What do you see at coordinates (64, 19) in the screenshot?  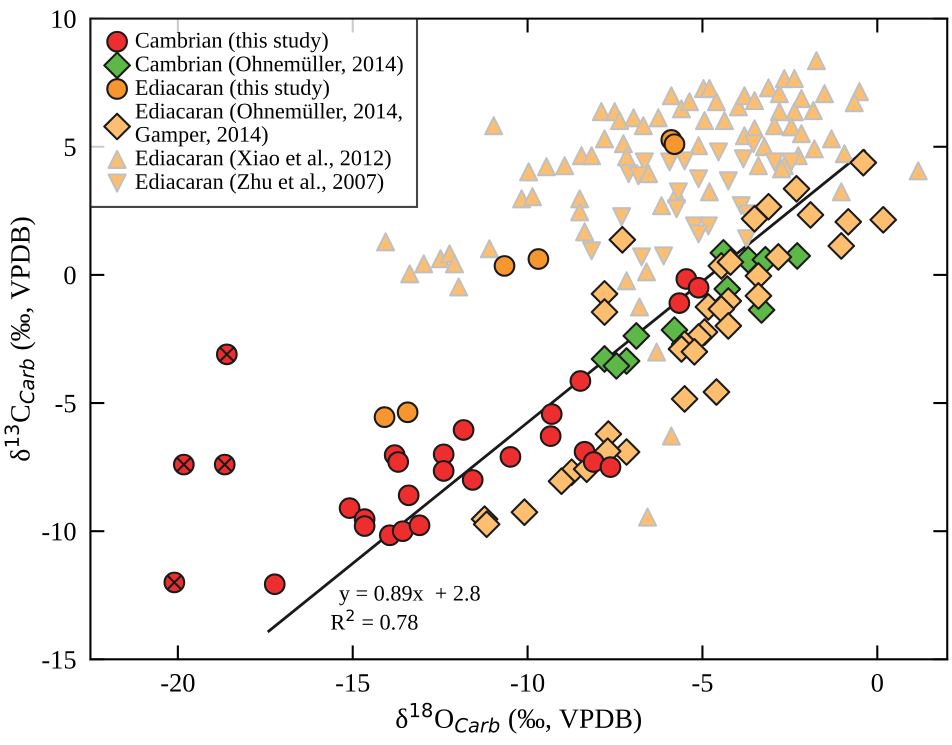 I see `y-tick-label: 10` at bounding box center [64, 19].